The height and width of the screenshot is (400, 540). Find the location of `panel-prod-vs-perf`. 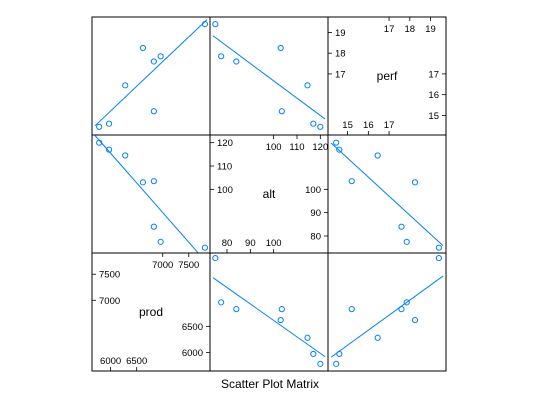

panel-prod-vs-perf is located at coordinates (387, 312).